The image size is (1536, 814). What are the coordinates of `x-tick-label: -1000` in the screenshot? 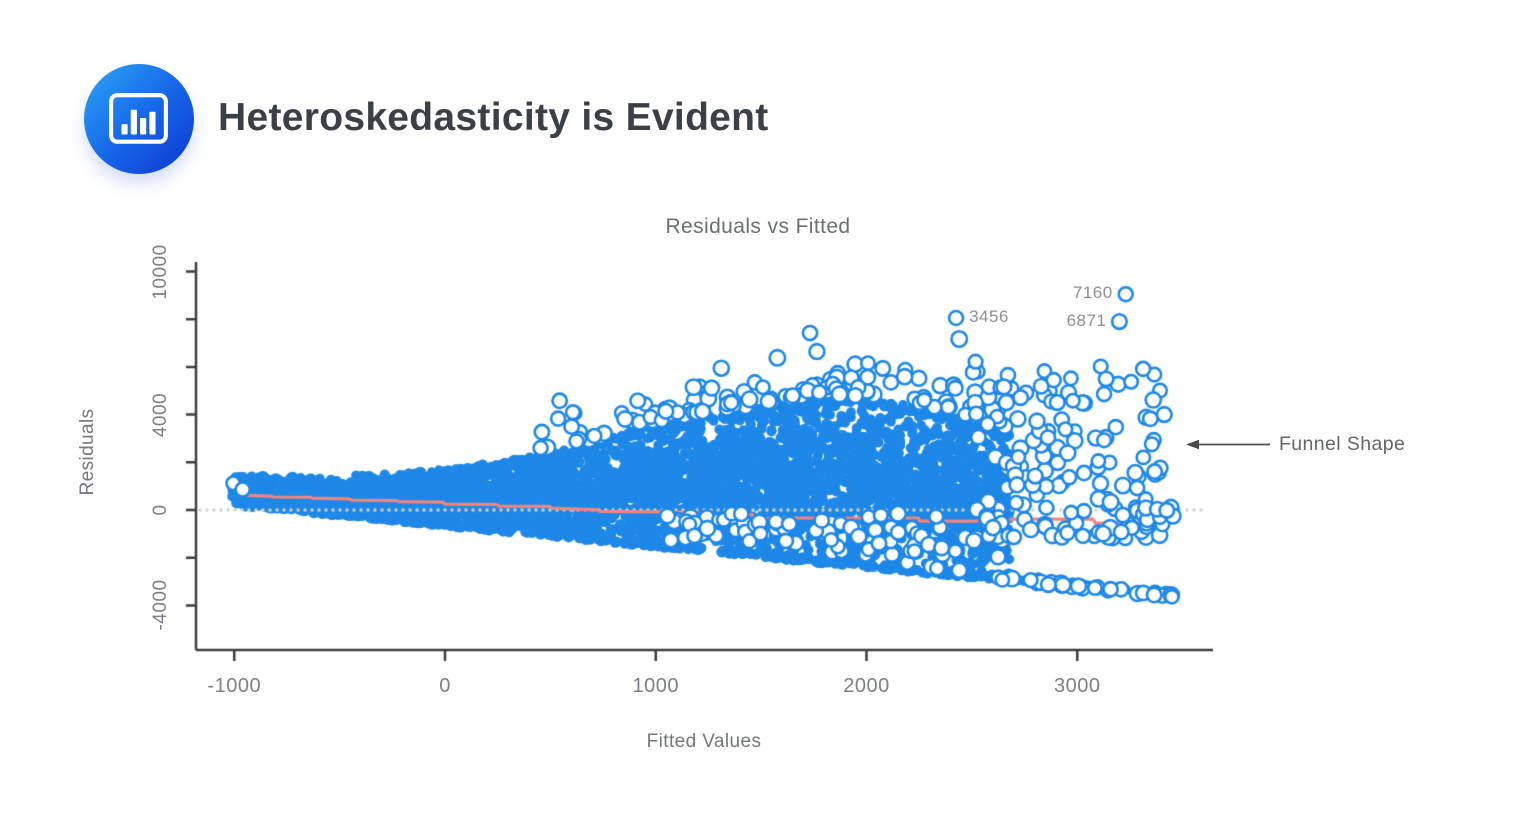 It's located at (234, 686).